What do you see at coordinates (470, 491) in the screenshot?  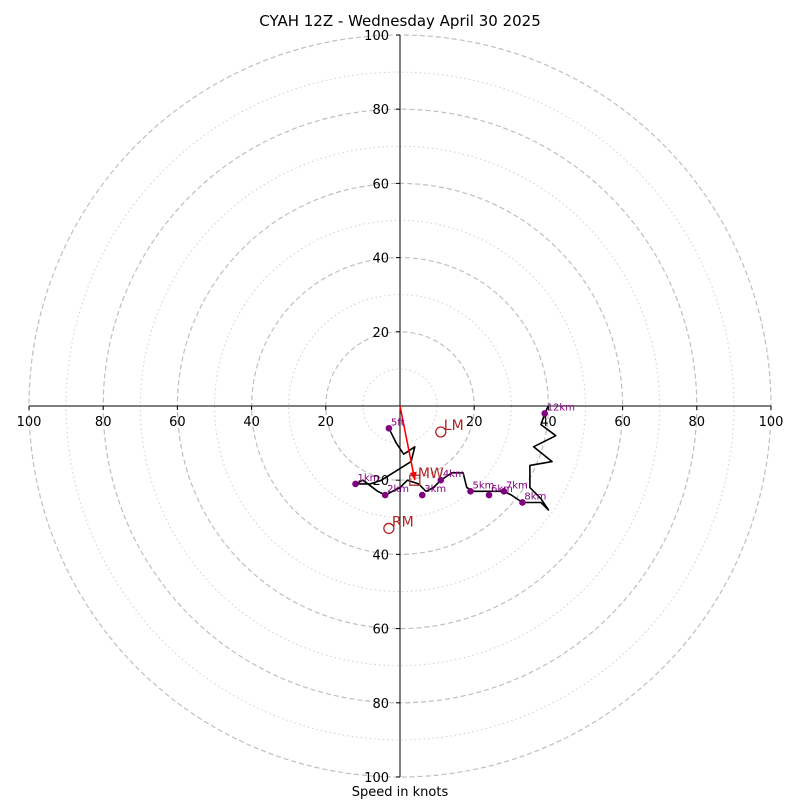 I see `height-marker-5km` at bounding box center [470, 491].